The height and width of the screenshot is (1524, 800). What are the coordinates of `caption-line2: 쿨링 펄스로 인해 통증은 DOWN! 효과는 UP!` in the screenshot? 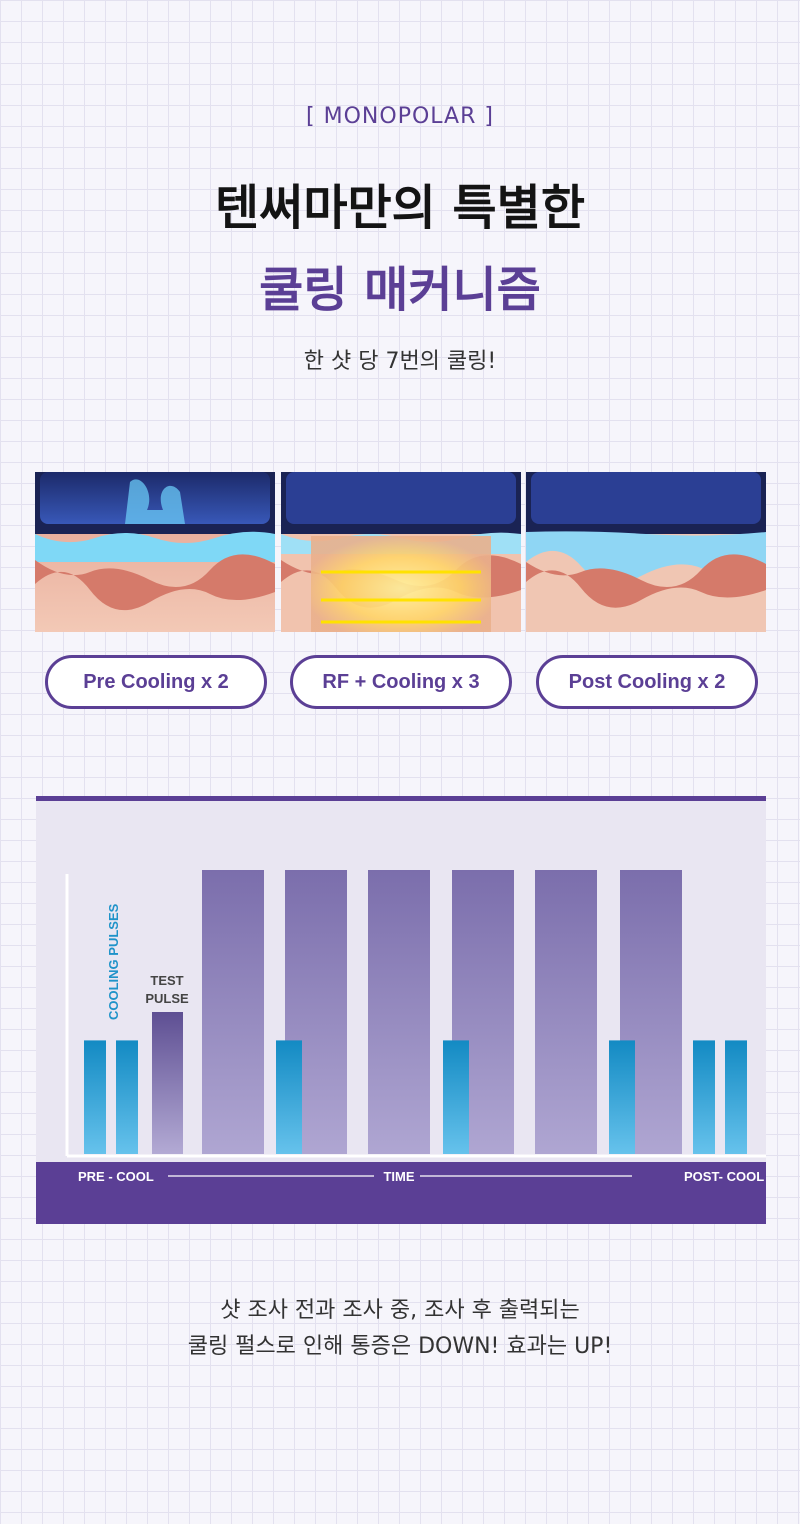 It's located at (400, 1346).